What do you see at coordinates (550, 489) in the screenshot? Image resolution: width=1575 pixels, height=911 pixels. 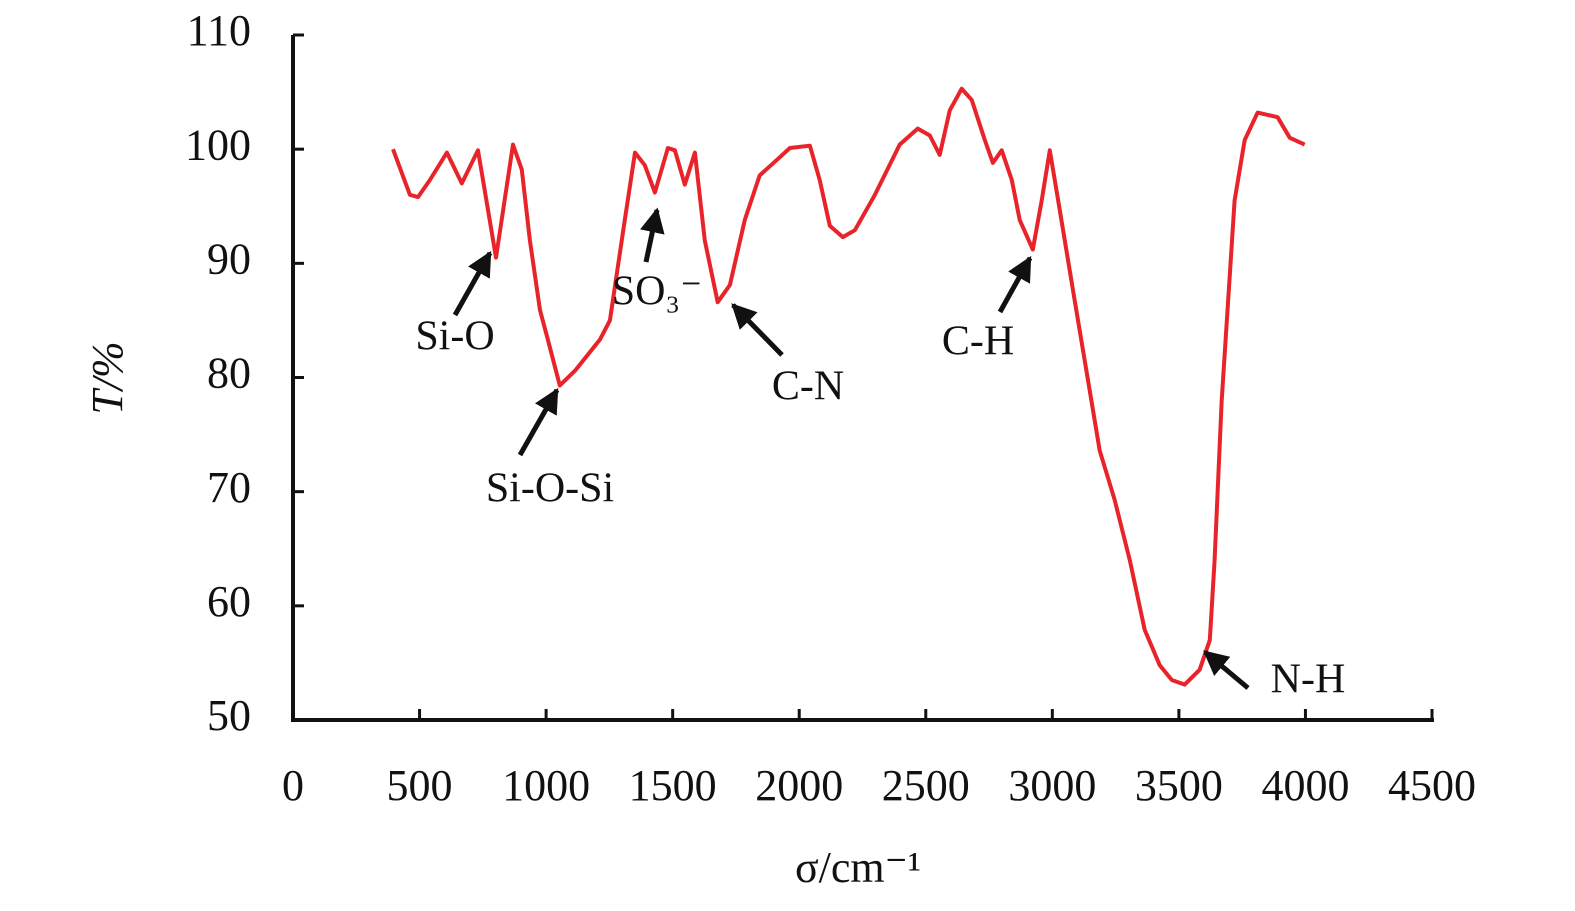 I see `annotation: Si-O-Si` at bounding box center [550, 489].